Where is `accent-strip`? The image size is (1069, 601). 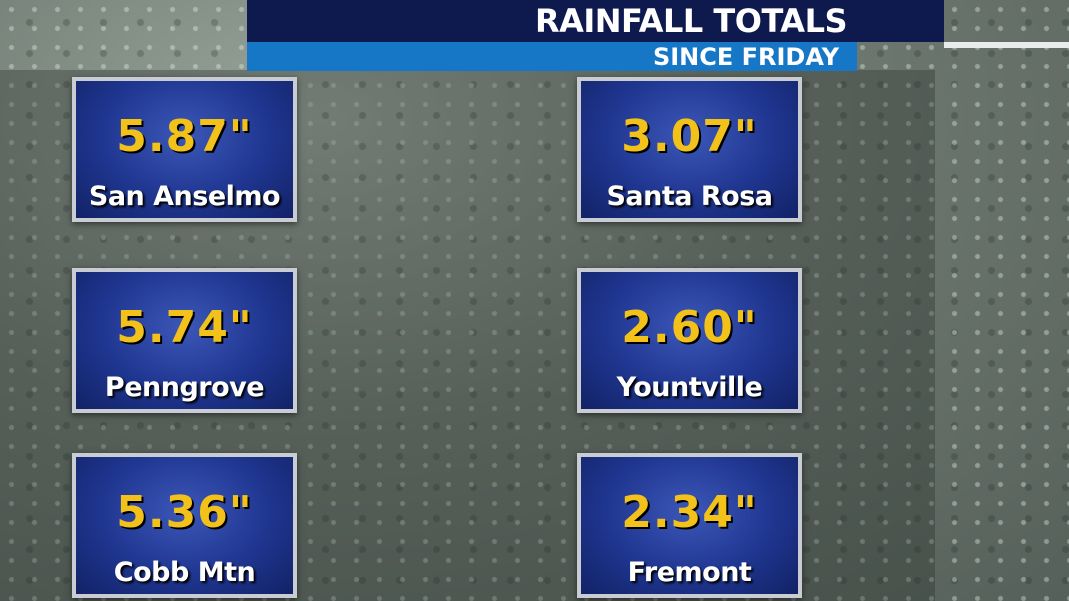
accent-strip is located at coordinates (1006, 45).